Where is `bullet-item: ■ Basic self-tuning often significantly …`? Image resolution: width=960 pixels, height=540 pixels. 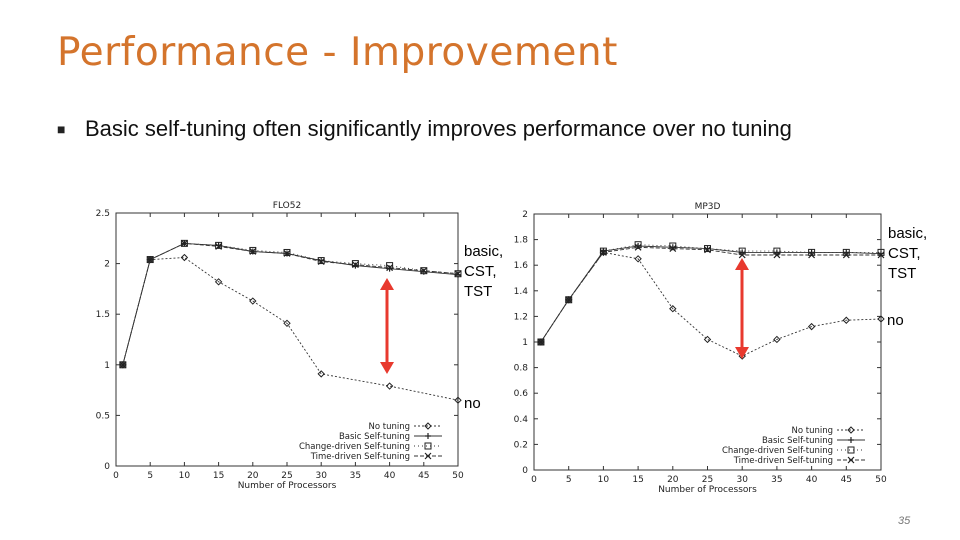 bullet-item: ■ Basic self-tuning often significantly … is located at coordinates (457, 129).